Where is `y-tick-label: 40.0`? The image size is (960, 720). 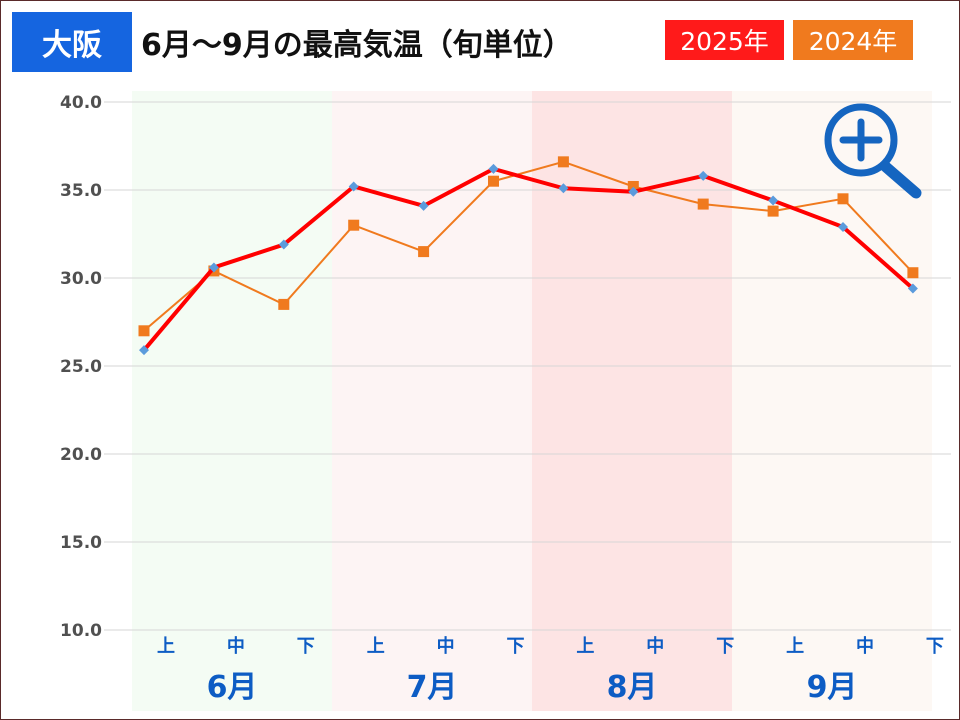
y-tick-label: 40.0 is located at coordinates (81, 103).